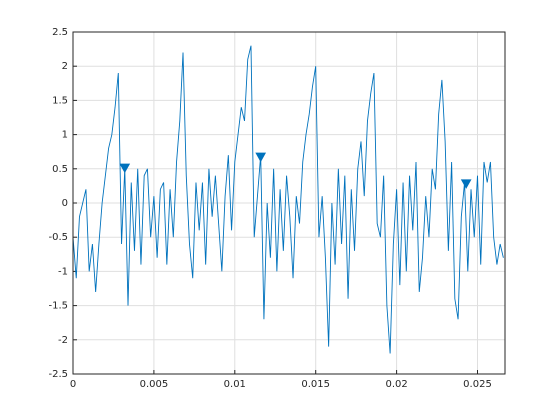 The width and height of the screenshot is (560, 420). I want to click on y-tick-label: 0.5, so click(60, 169).